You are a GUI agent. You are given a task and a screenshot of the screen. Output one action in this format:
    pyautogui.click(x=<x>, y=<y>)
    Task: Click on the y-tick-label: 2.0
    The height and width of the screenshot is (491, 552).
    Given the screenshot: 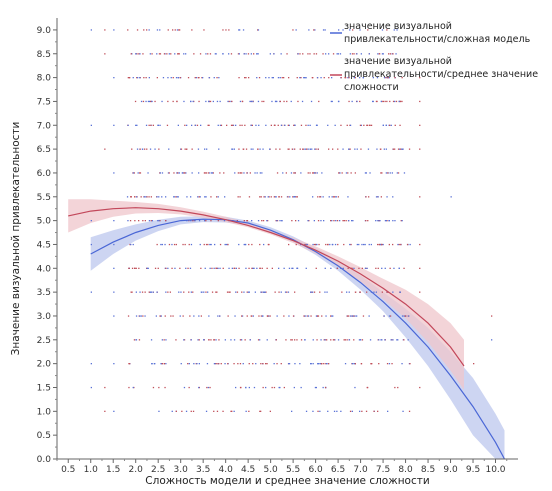 What is the action you would take?
    pyautogui.click(x=44, y=365)
    